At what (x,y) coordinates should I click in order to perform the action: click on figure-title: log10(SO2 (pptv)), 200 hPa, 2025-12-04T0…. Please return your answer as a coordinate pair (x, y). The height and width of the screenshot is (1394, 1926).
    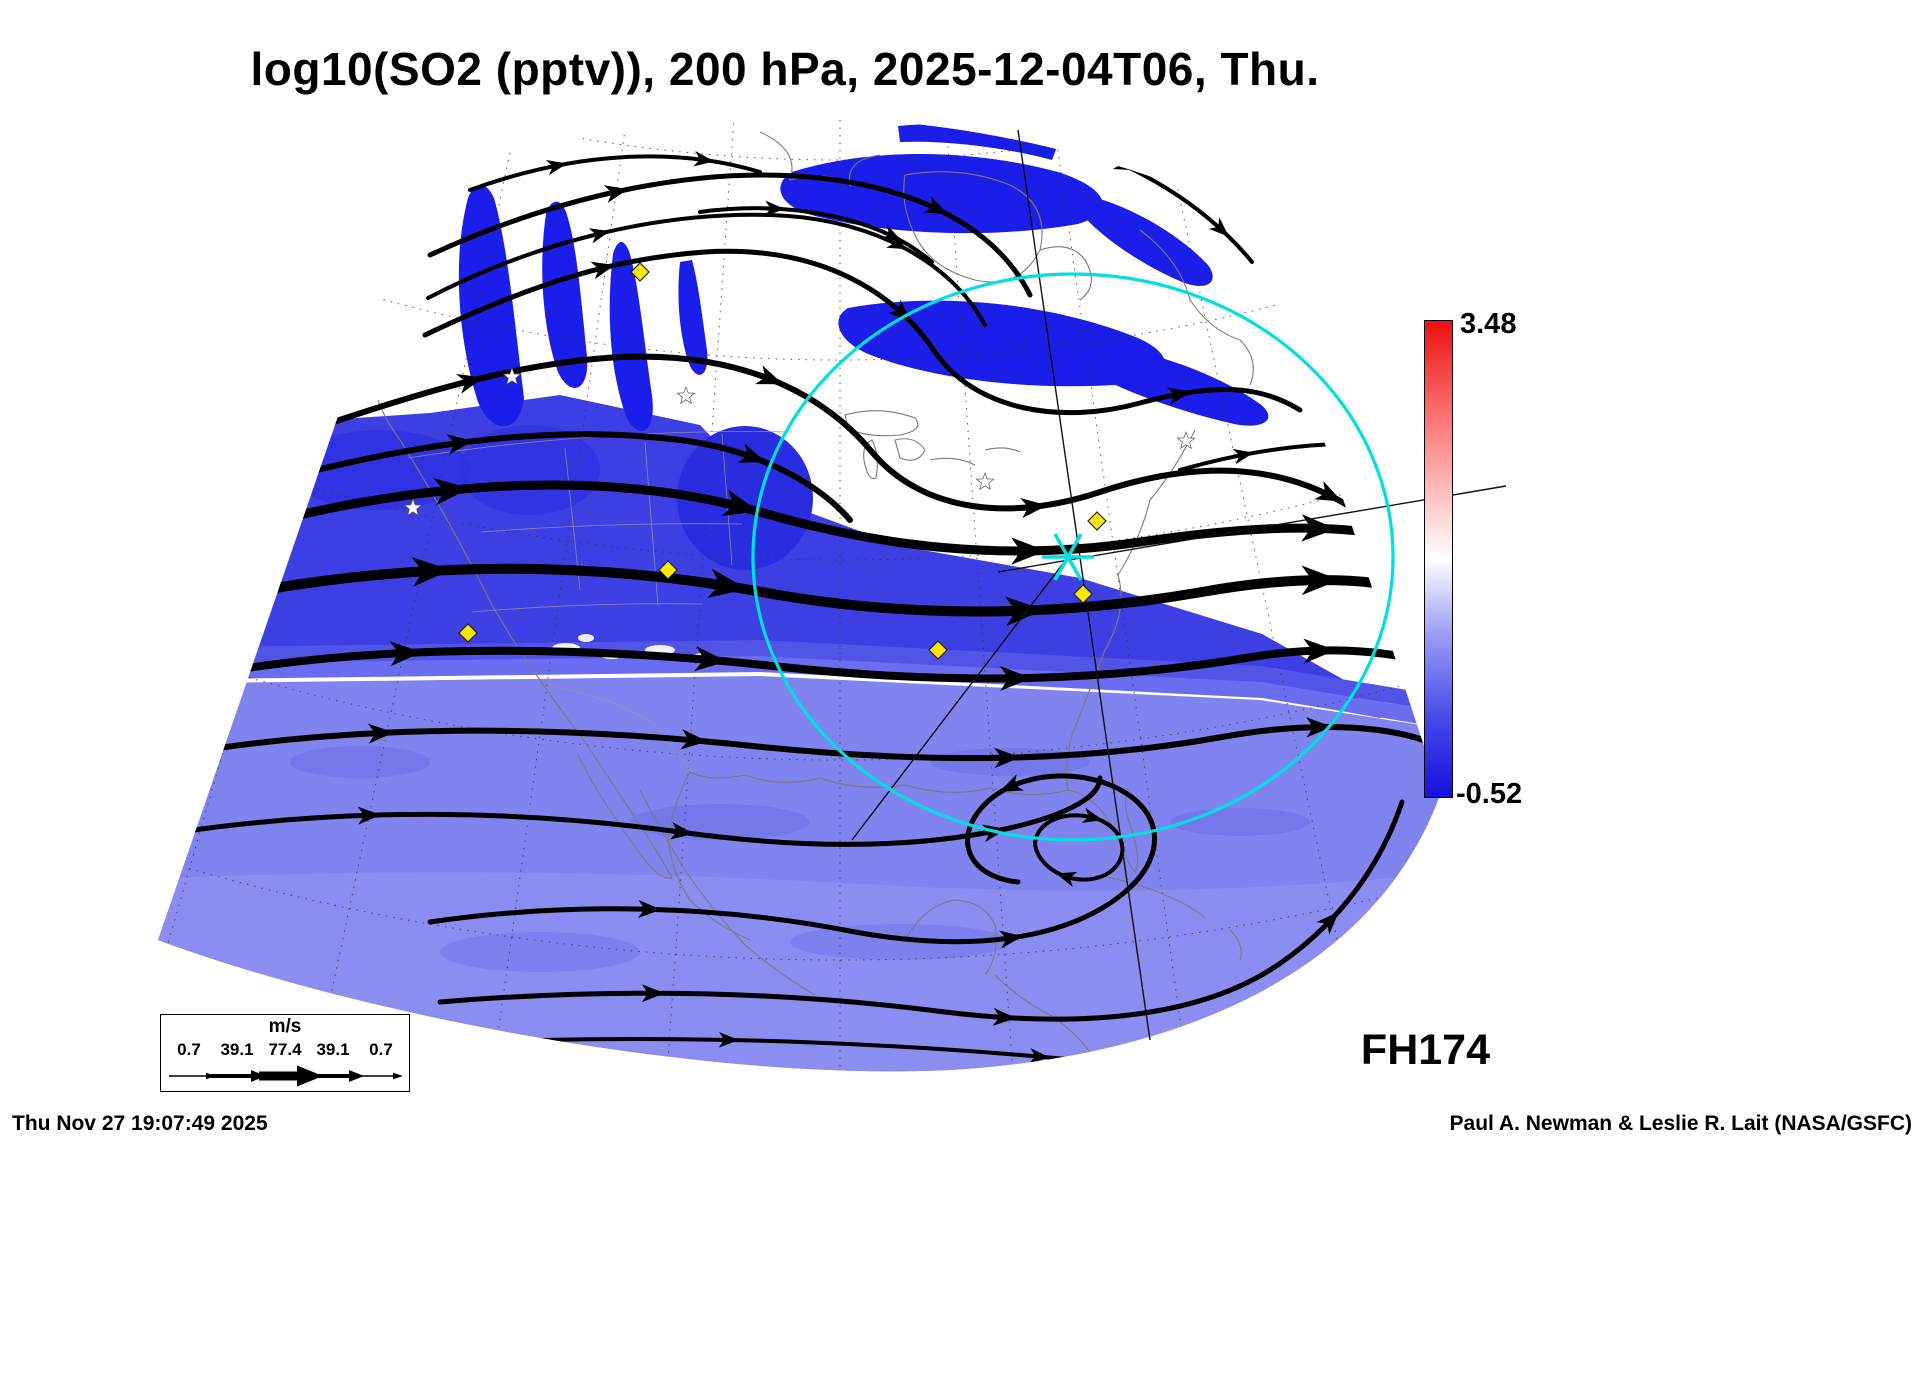
    Looking at the image, I should click on (785, 69).